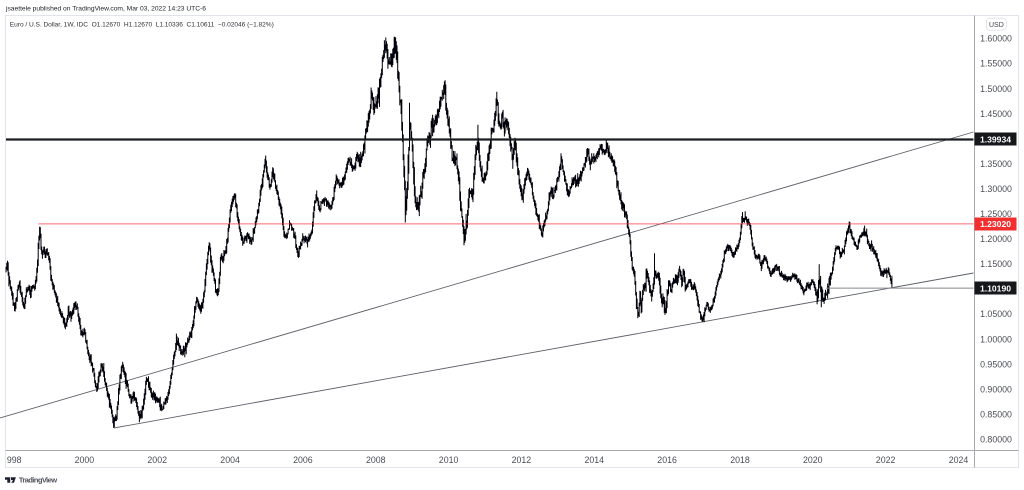  I want to click on svg-text: 1.35000, so click(996, 164).